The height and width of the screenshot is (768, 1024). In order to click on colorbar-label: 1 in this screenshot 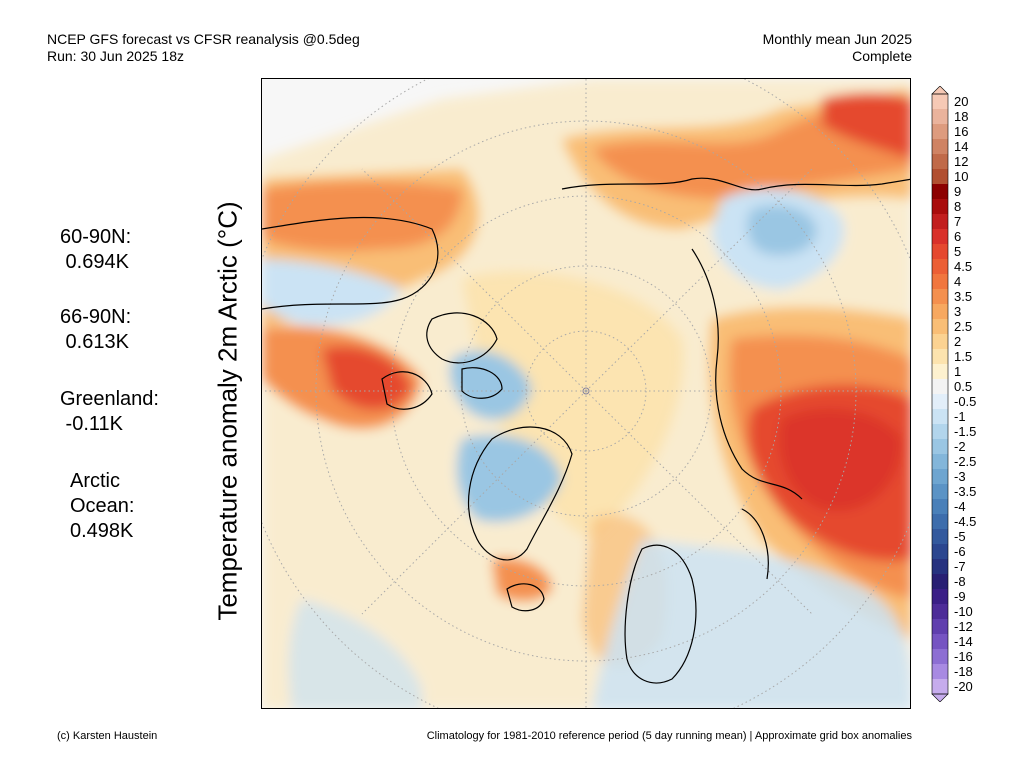, I will do `click(958, 371)`.